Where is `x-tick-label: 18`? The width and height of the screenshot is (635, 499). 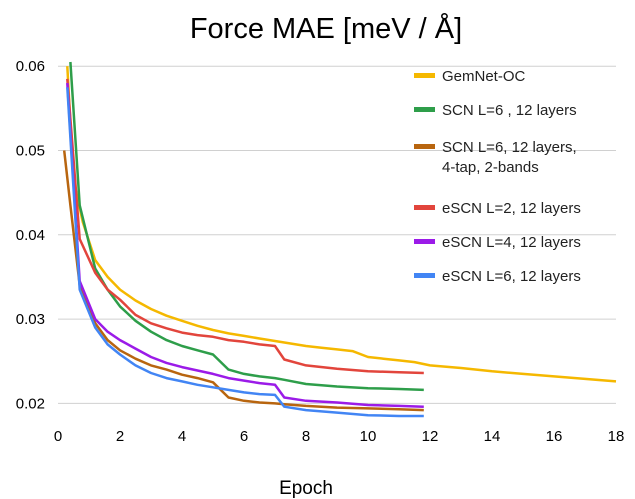
x-tick-label: 18 is located at coordinates (616, 436).